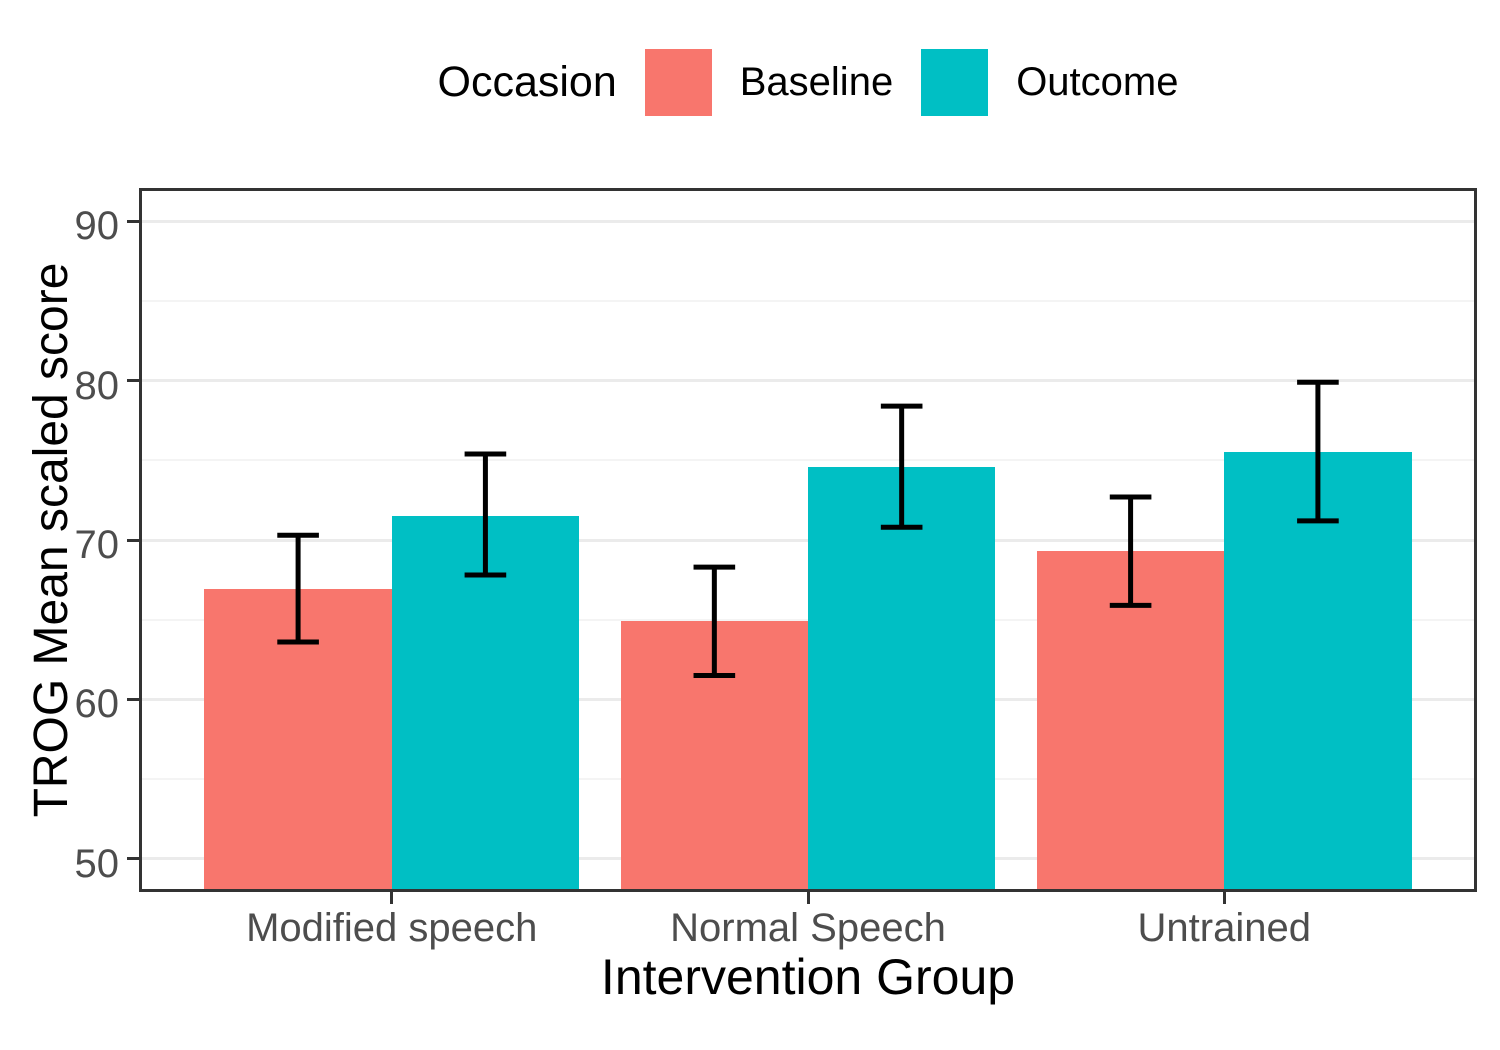 This screenshot has width=1500, height=1050. Describe the element at coordinates (1097, 82) in the screenshot. I see `legend-label-outcome: Outcome` at that location.